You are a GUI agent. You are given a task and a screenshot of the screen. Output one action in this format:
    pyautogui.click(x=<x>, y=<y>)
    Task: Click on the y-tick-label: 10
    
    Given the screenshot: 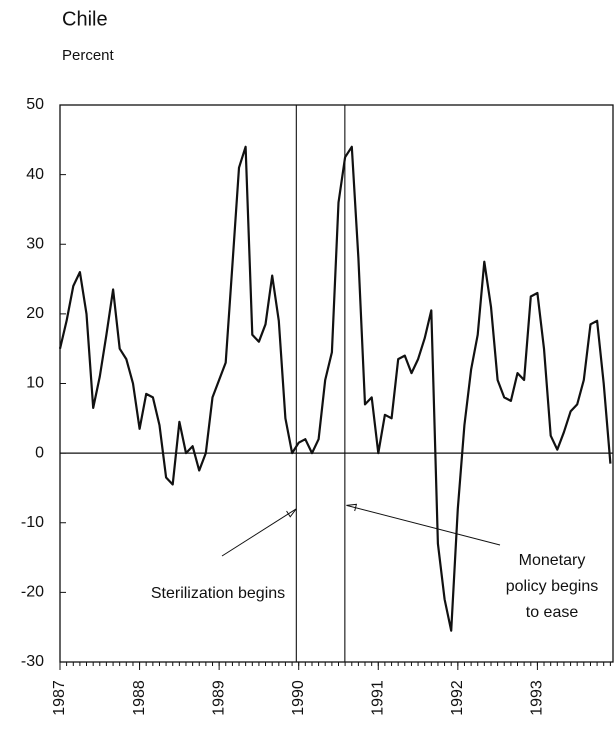 What is the action you would take?
    pyautogui.click(x=35, y=383)
    